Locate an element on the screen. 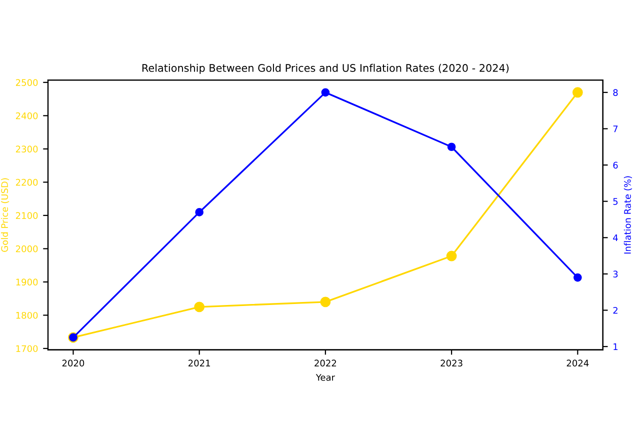 This screenshot has height=440, width=640. x-tick-label: 2023 is located at coordinates (451, 363).